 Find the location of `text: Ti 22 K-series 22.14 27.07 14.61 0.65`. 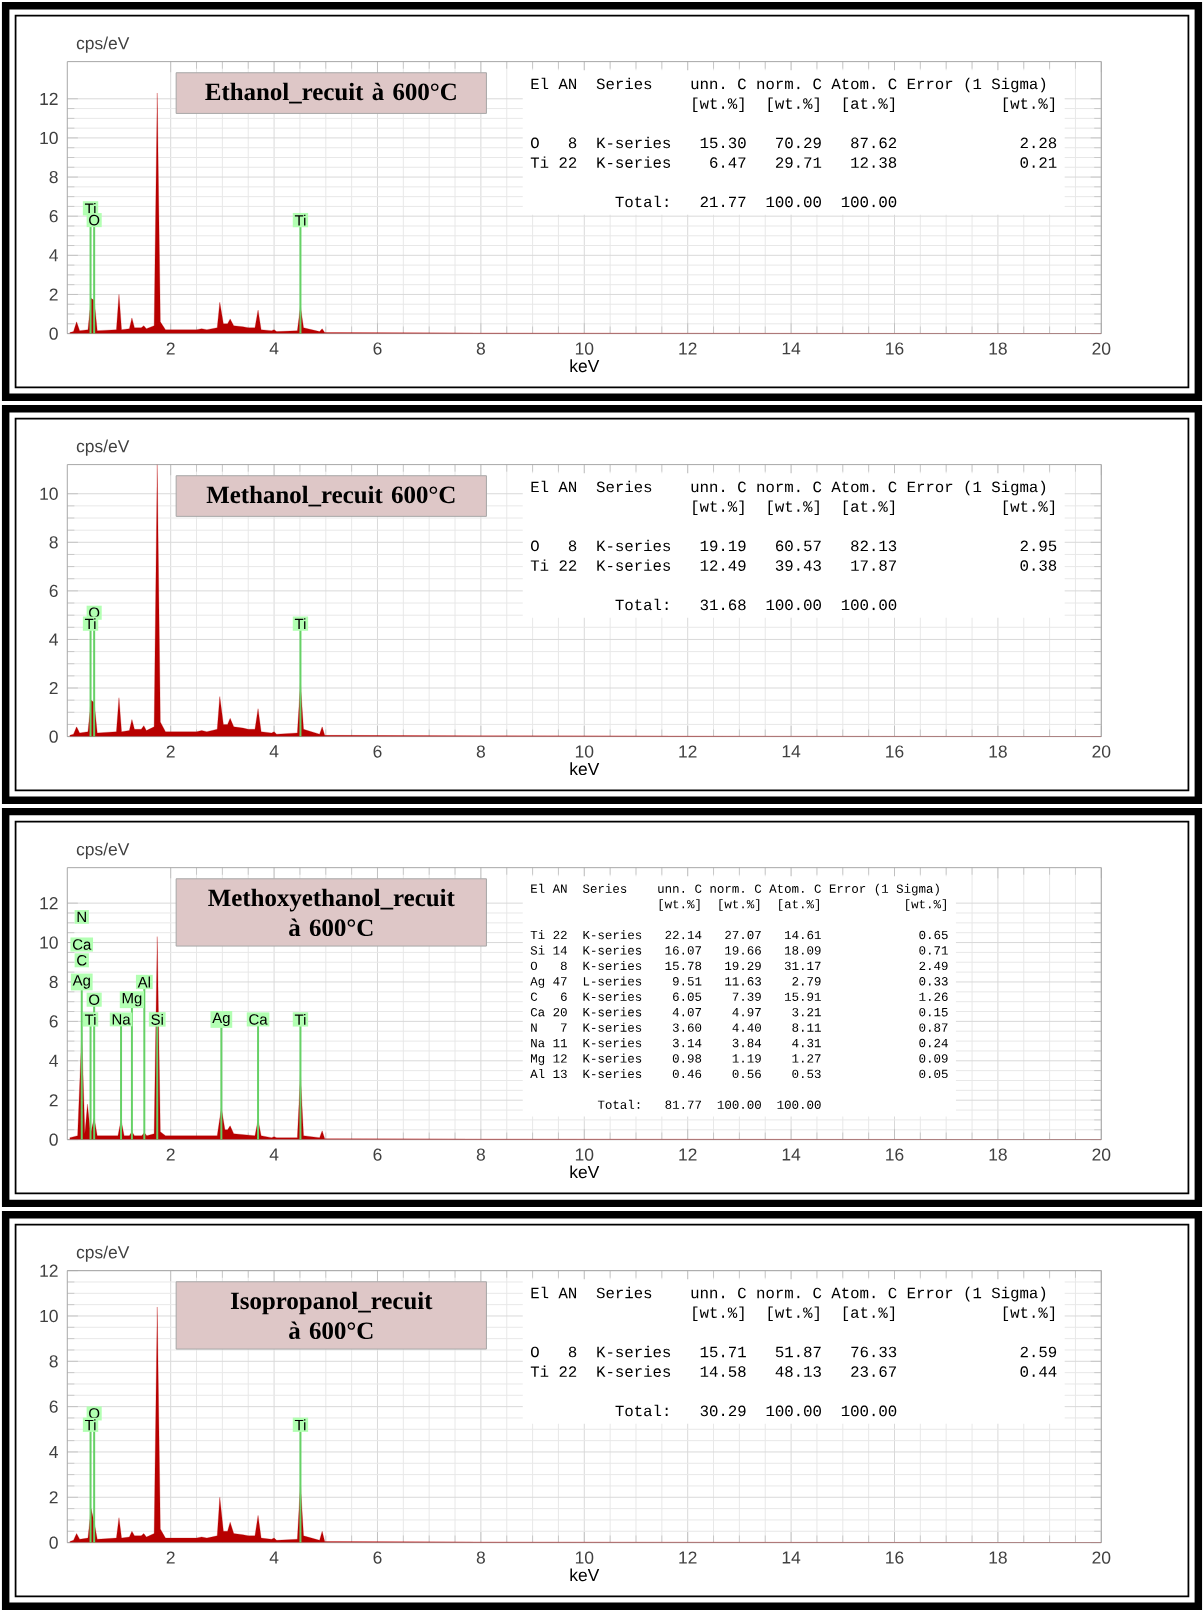

text: Ti 22 K-series 22.14 27.07 14.61 0.65 is located at coordinates (739, 935).